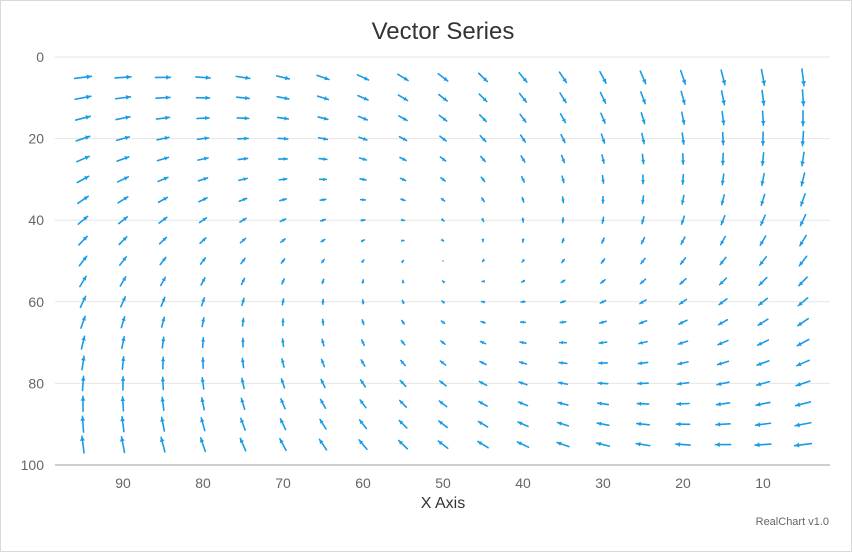 Image resolution: width=852 pixels, height=552 pixels. What do you see at coordinates (603, 483) in the screenshot?
I see `x-tick-label: 30` at bounding box center [603, 483].